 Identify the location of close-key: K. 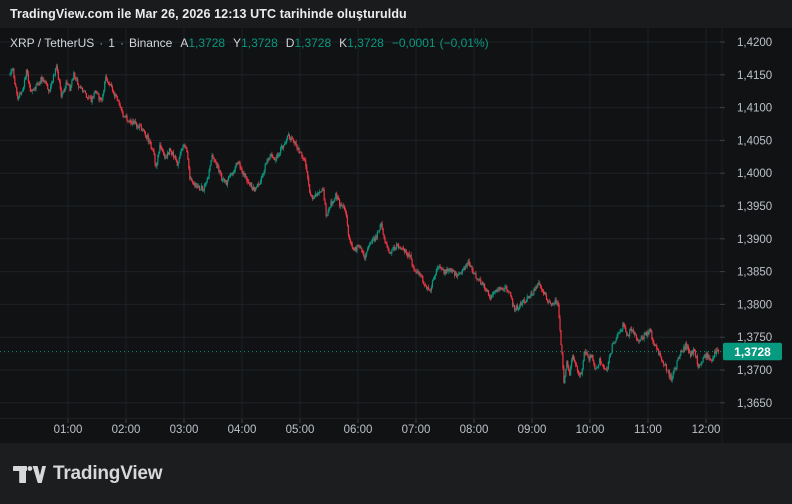
(343, 43).